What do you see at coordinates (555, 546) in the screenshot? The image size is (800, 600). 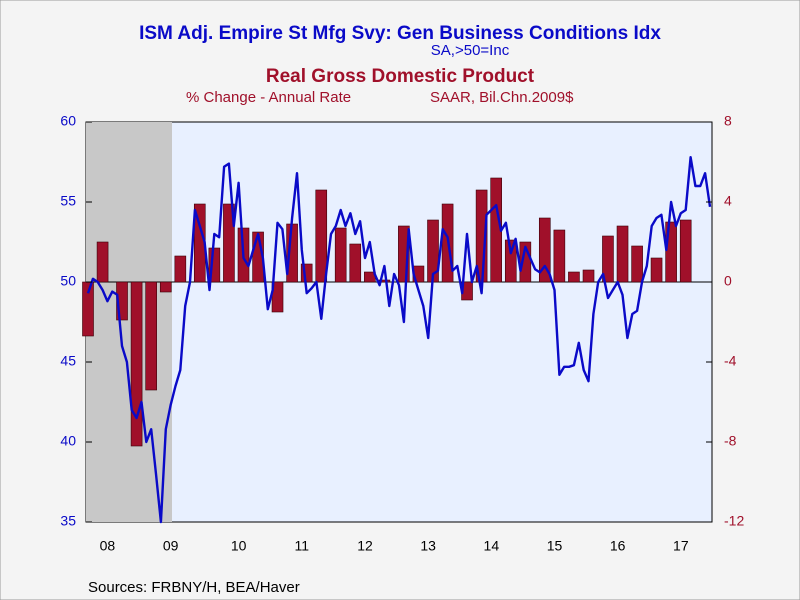 I see `x-tick-label: 15` at bounding box center [555, 546].